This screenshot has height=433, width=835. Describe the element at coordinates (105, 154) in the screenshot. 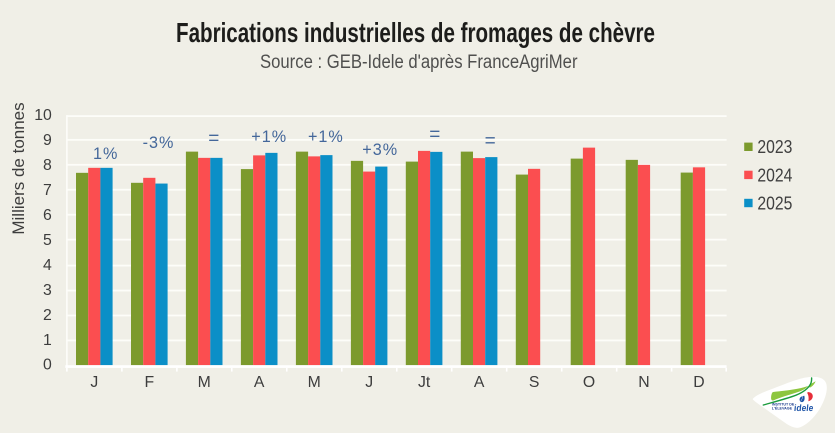

I see `svg-text: 1%` at that location.